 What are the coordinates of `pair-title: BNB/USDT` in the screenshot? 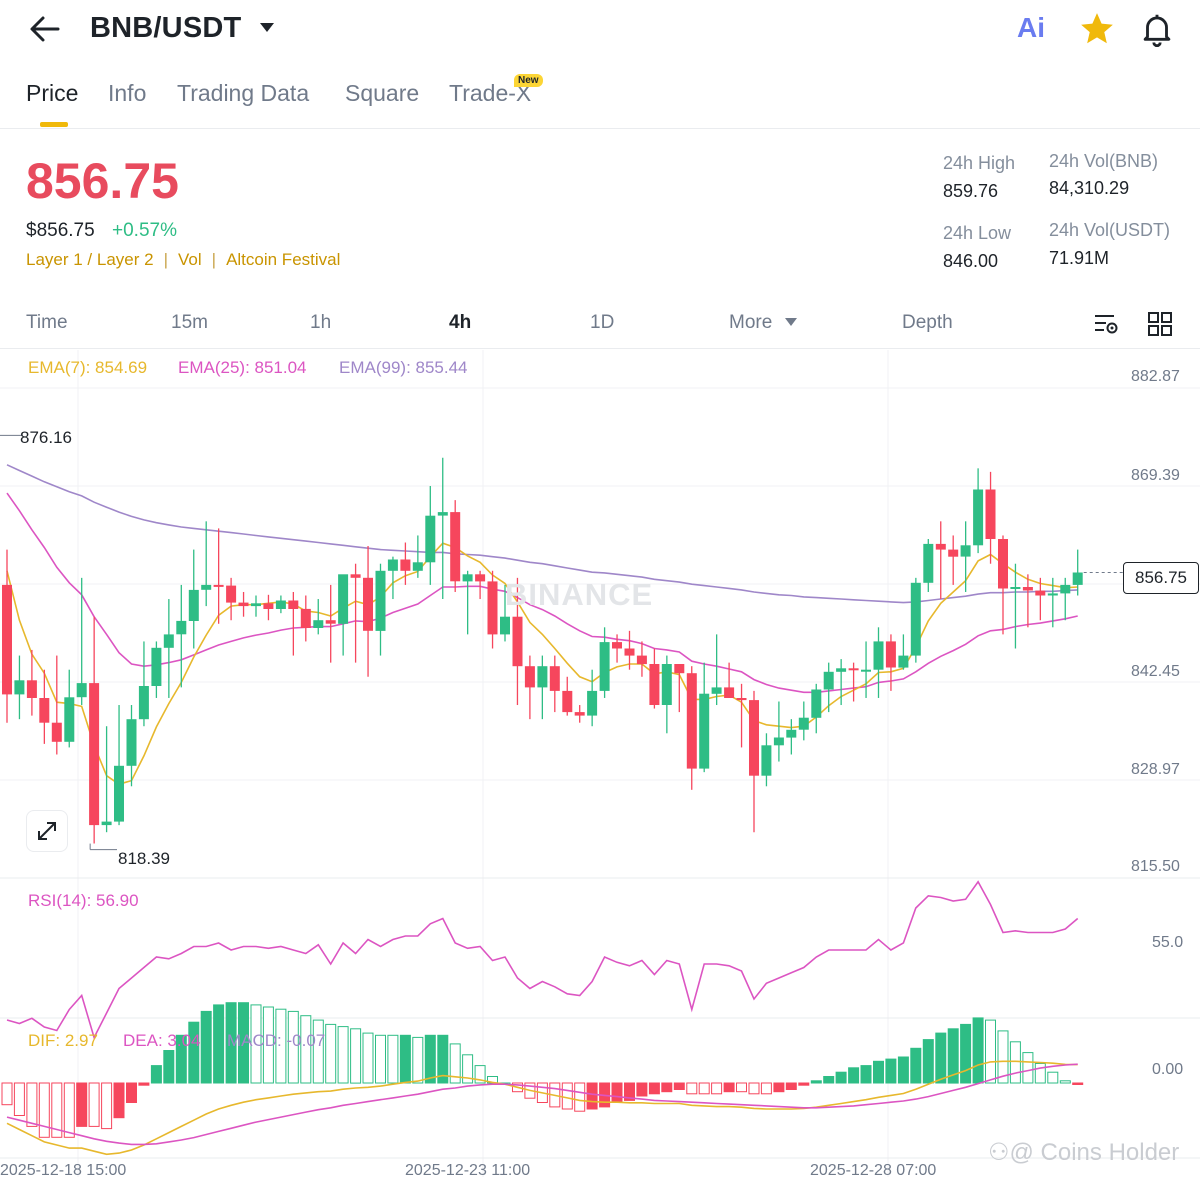 It's located at (166, 28).